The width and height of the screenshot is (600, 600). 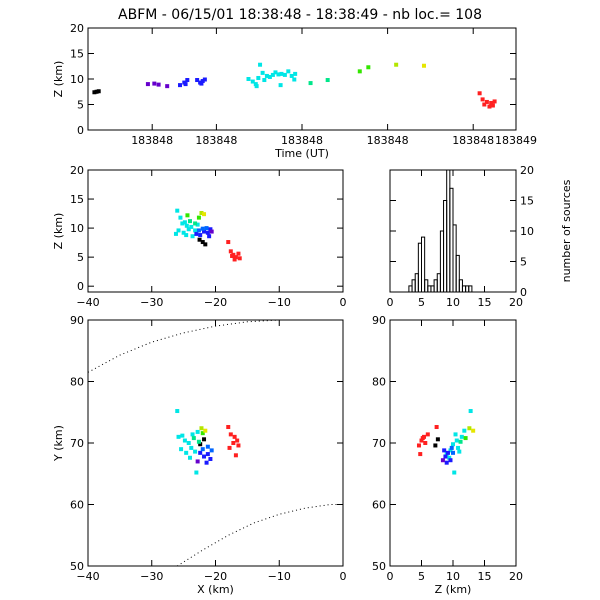 What do you see at coordinates (77, 566) in the screenshot?
I see `plan-view-ytick-label: 50` at bounding box center [77, 566].